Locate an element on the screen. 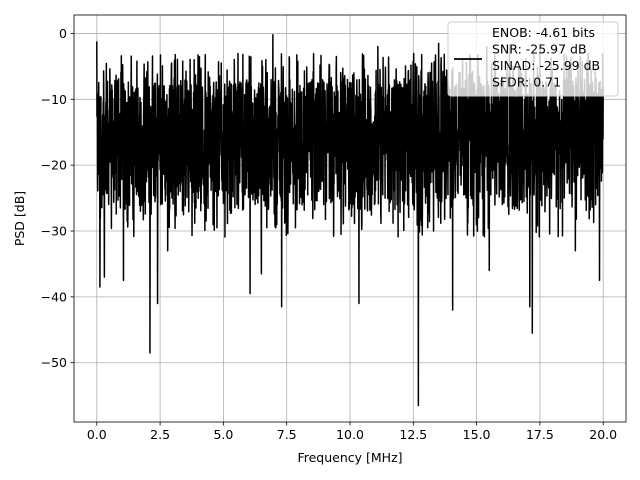  x-tick-label: 17.5 is located at coordinates (540, 434).